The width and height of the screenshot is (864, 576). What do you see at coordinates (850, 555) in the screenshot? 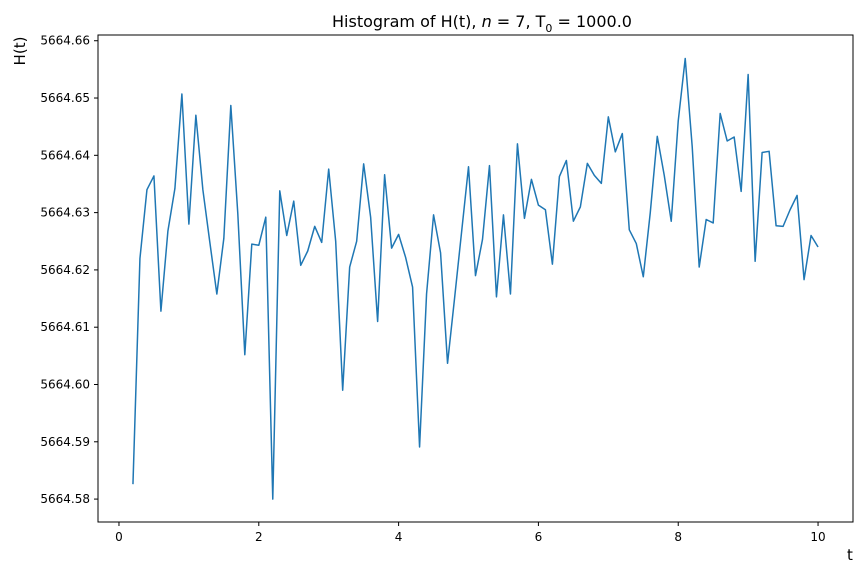
I see `x-axis-label: t` at bounding box center [850, 555].